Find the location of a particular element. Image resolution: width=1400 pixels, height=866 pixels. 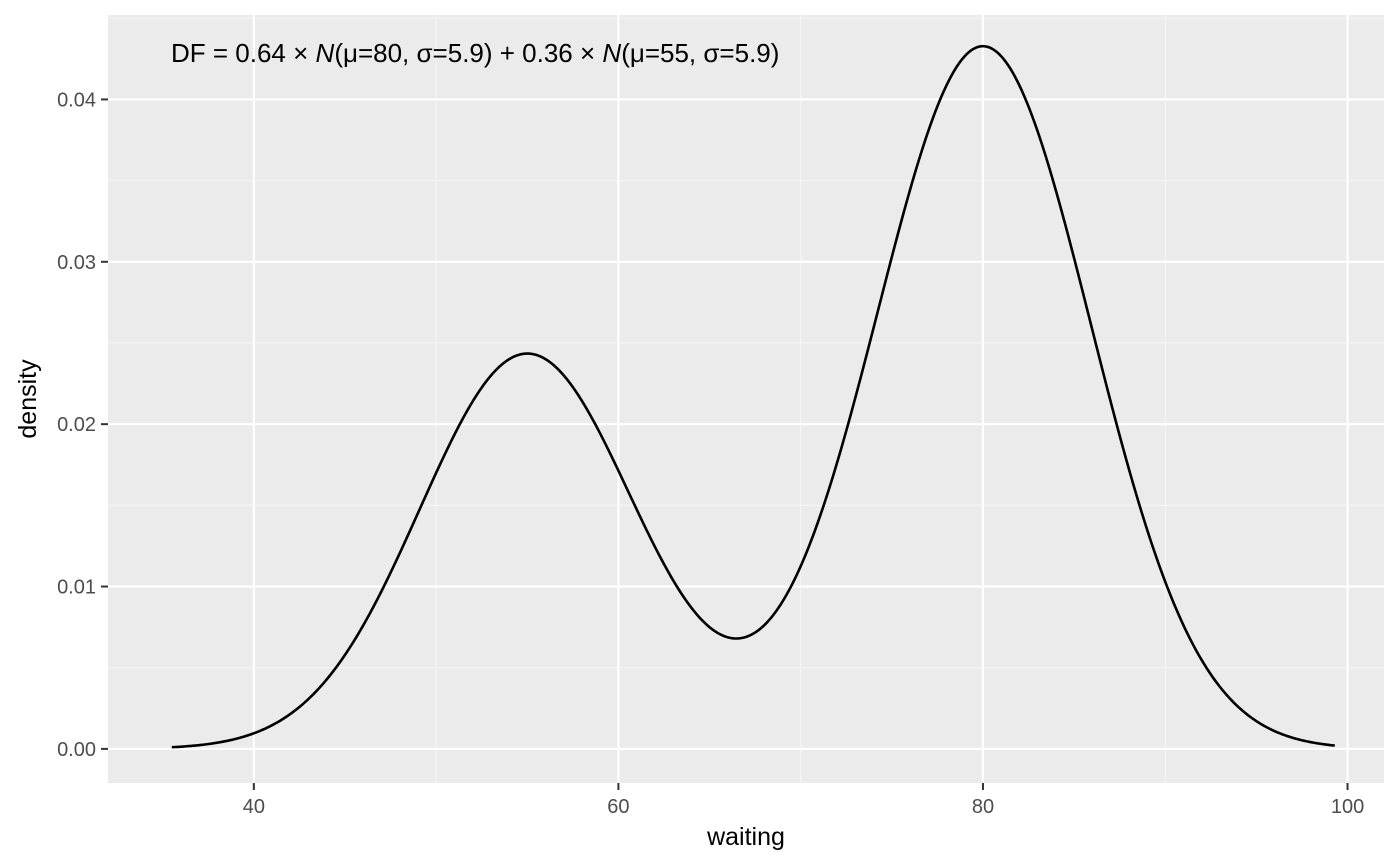

x-axis-title: waiting is located at coordinates (745, 837).